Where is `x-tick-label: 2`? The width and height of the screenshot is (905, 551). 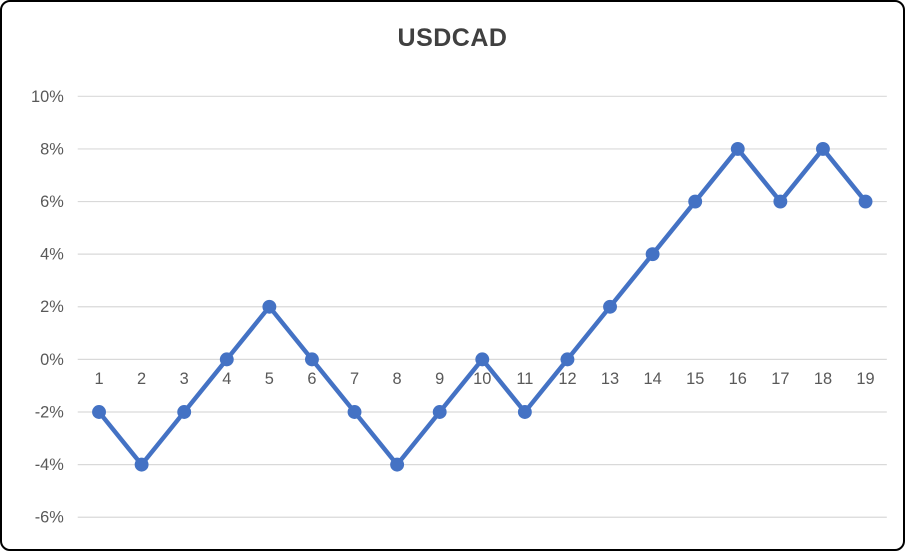
x-tick-label: 2 is located at coordinates (141, 379).